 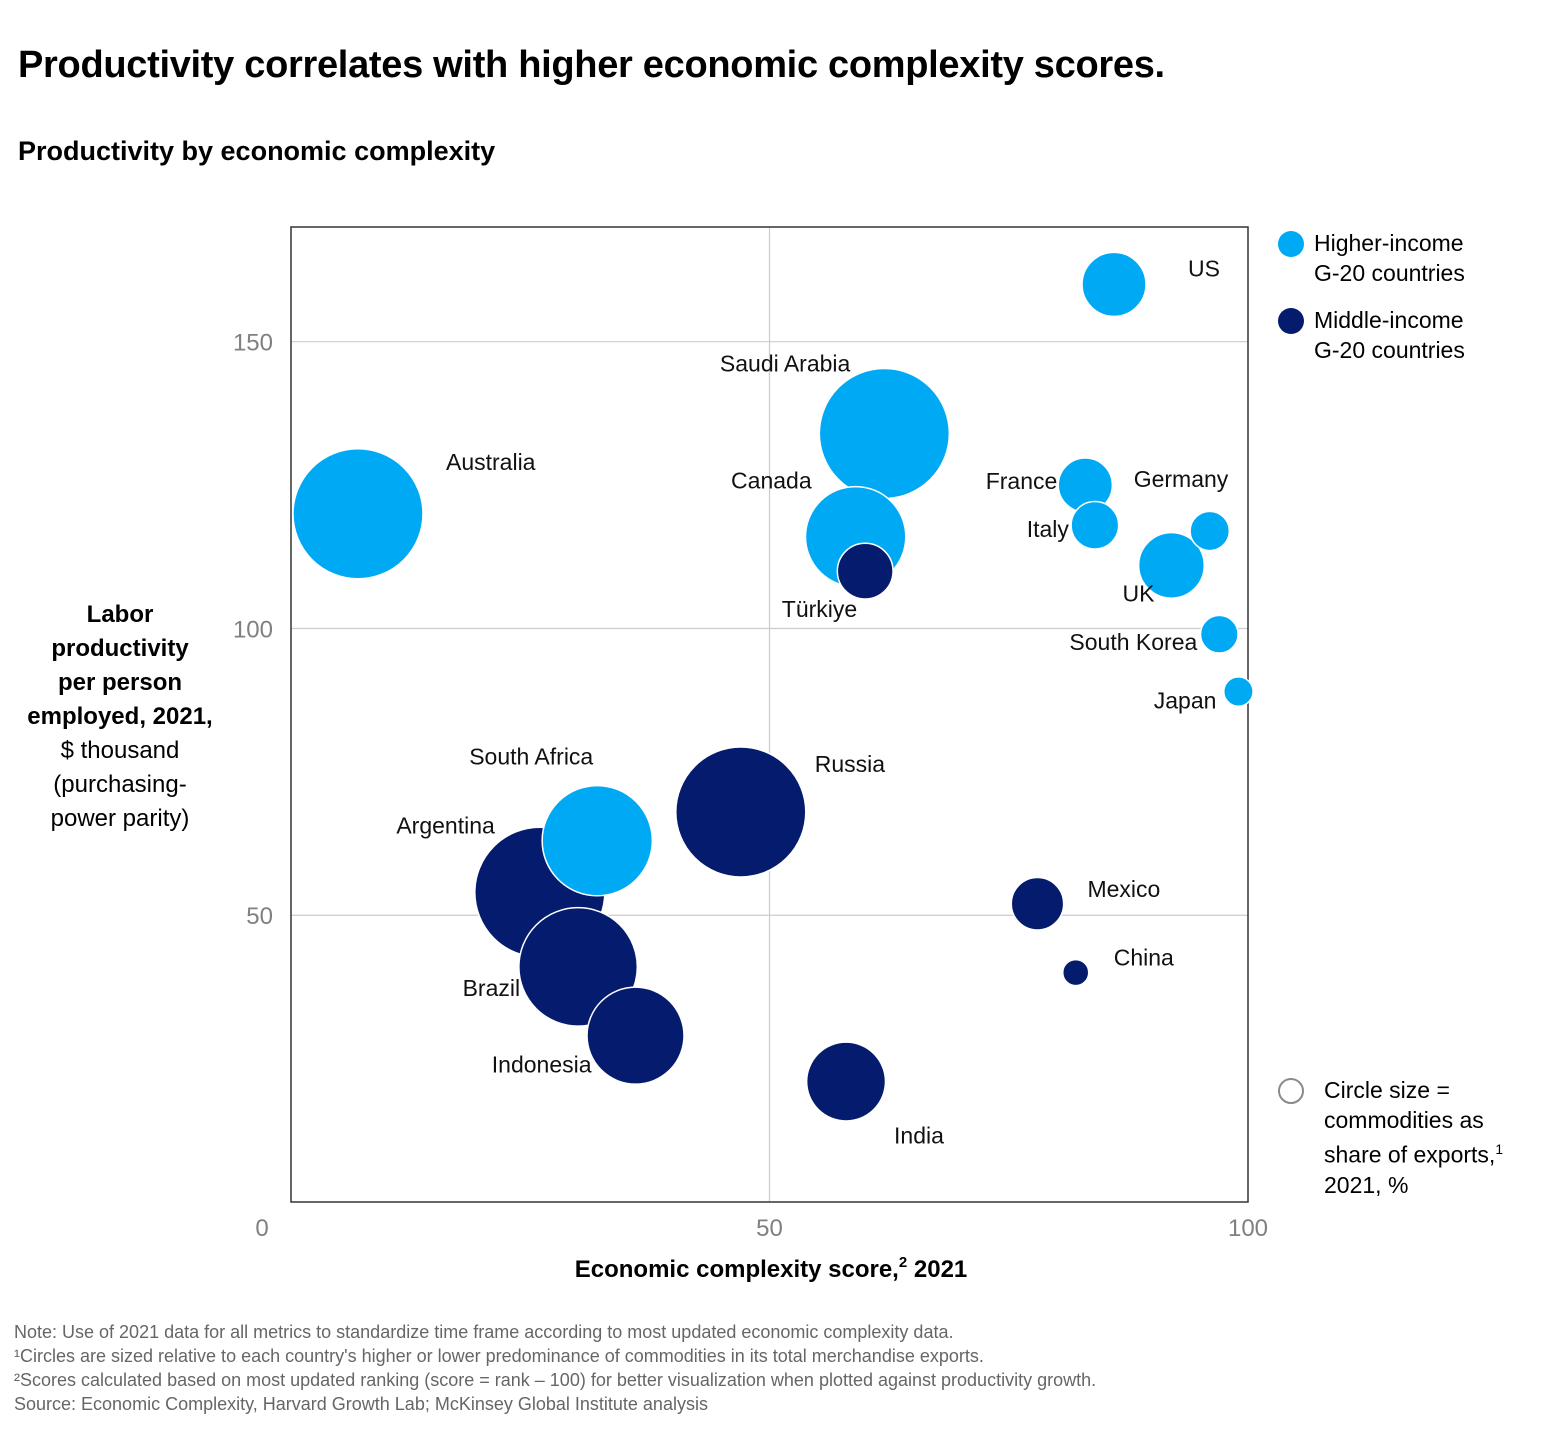 What do you see at coordinates (1204, 268) in the screenshot?
I see `label-us: US` at bounding box center [1204, 268].